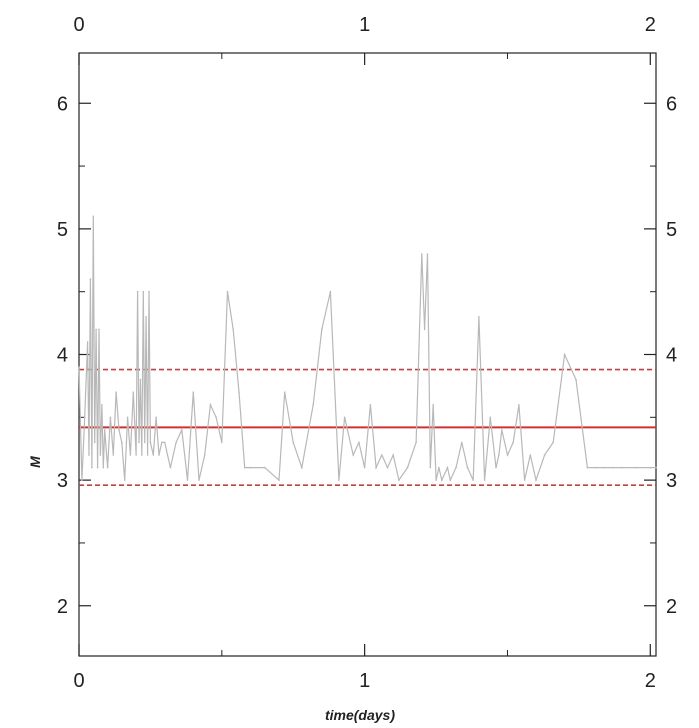 The height and width of the screenshot is (728, 699). What do you see at coordinates (62, 607) in the screenshot?
I see `y-tick-label-left: 2` at bounding box center [62, 607].